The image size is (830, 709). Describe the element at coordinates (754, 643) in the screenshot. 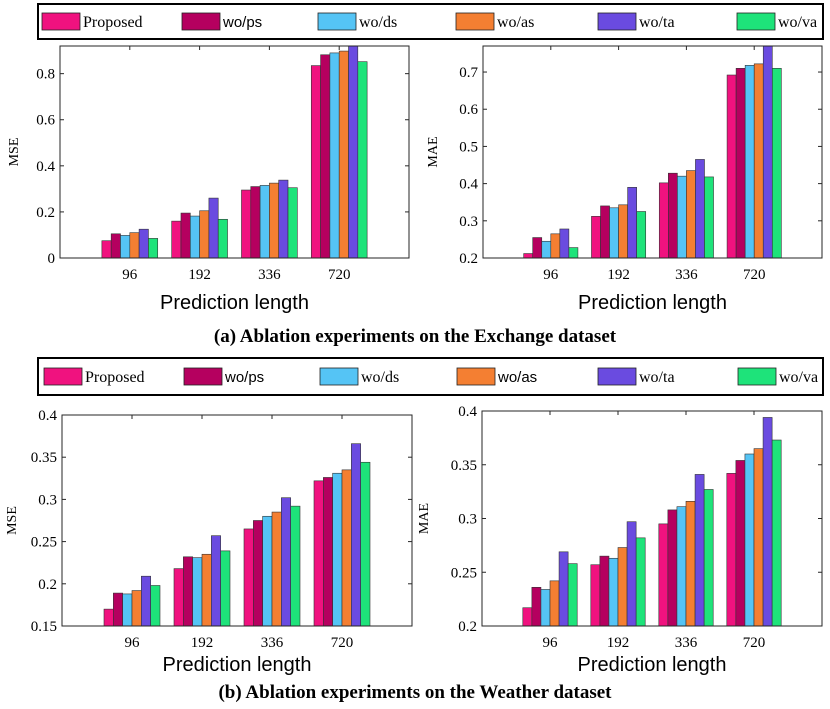

I see `weather-mae-xtick-label: 720` at that location.